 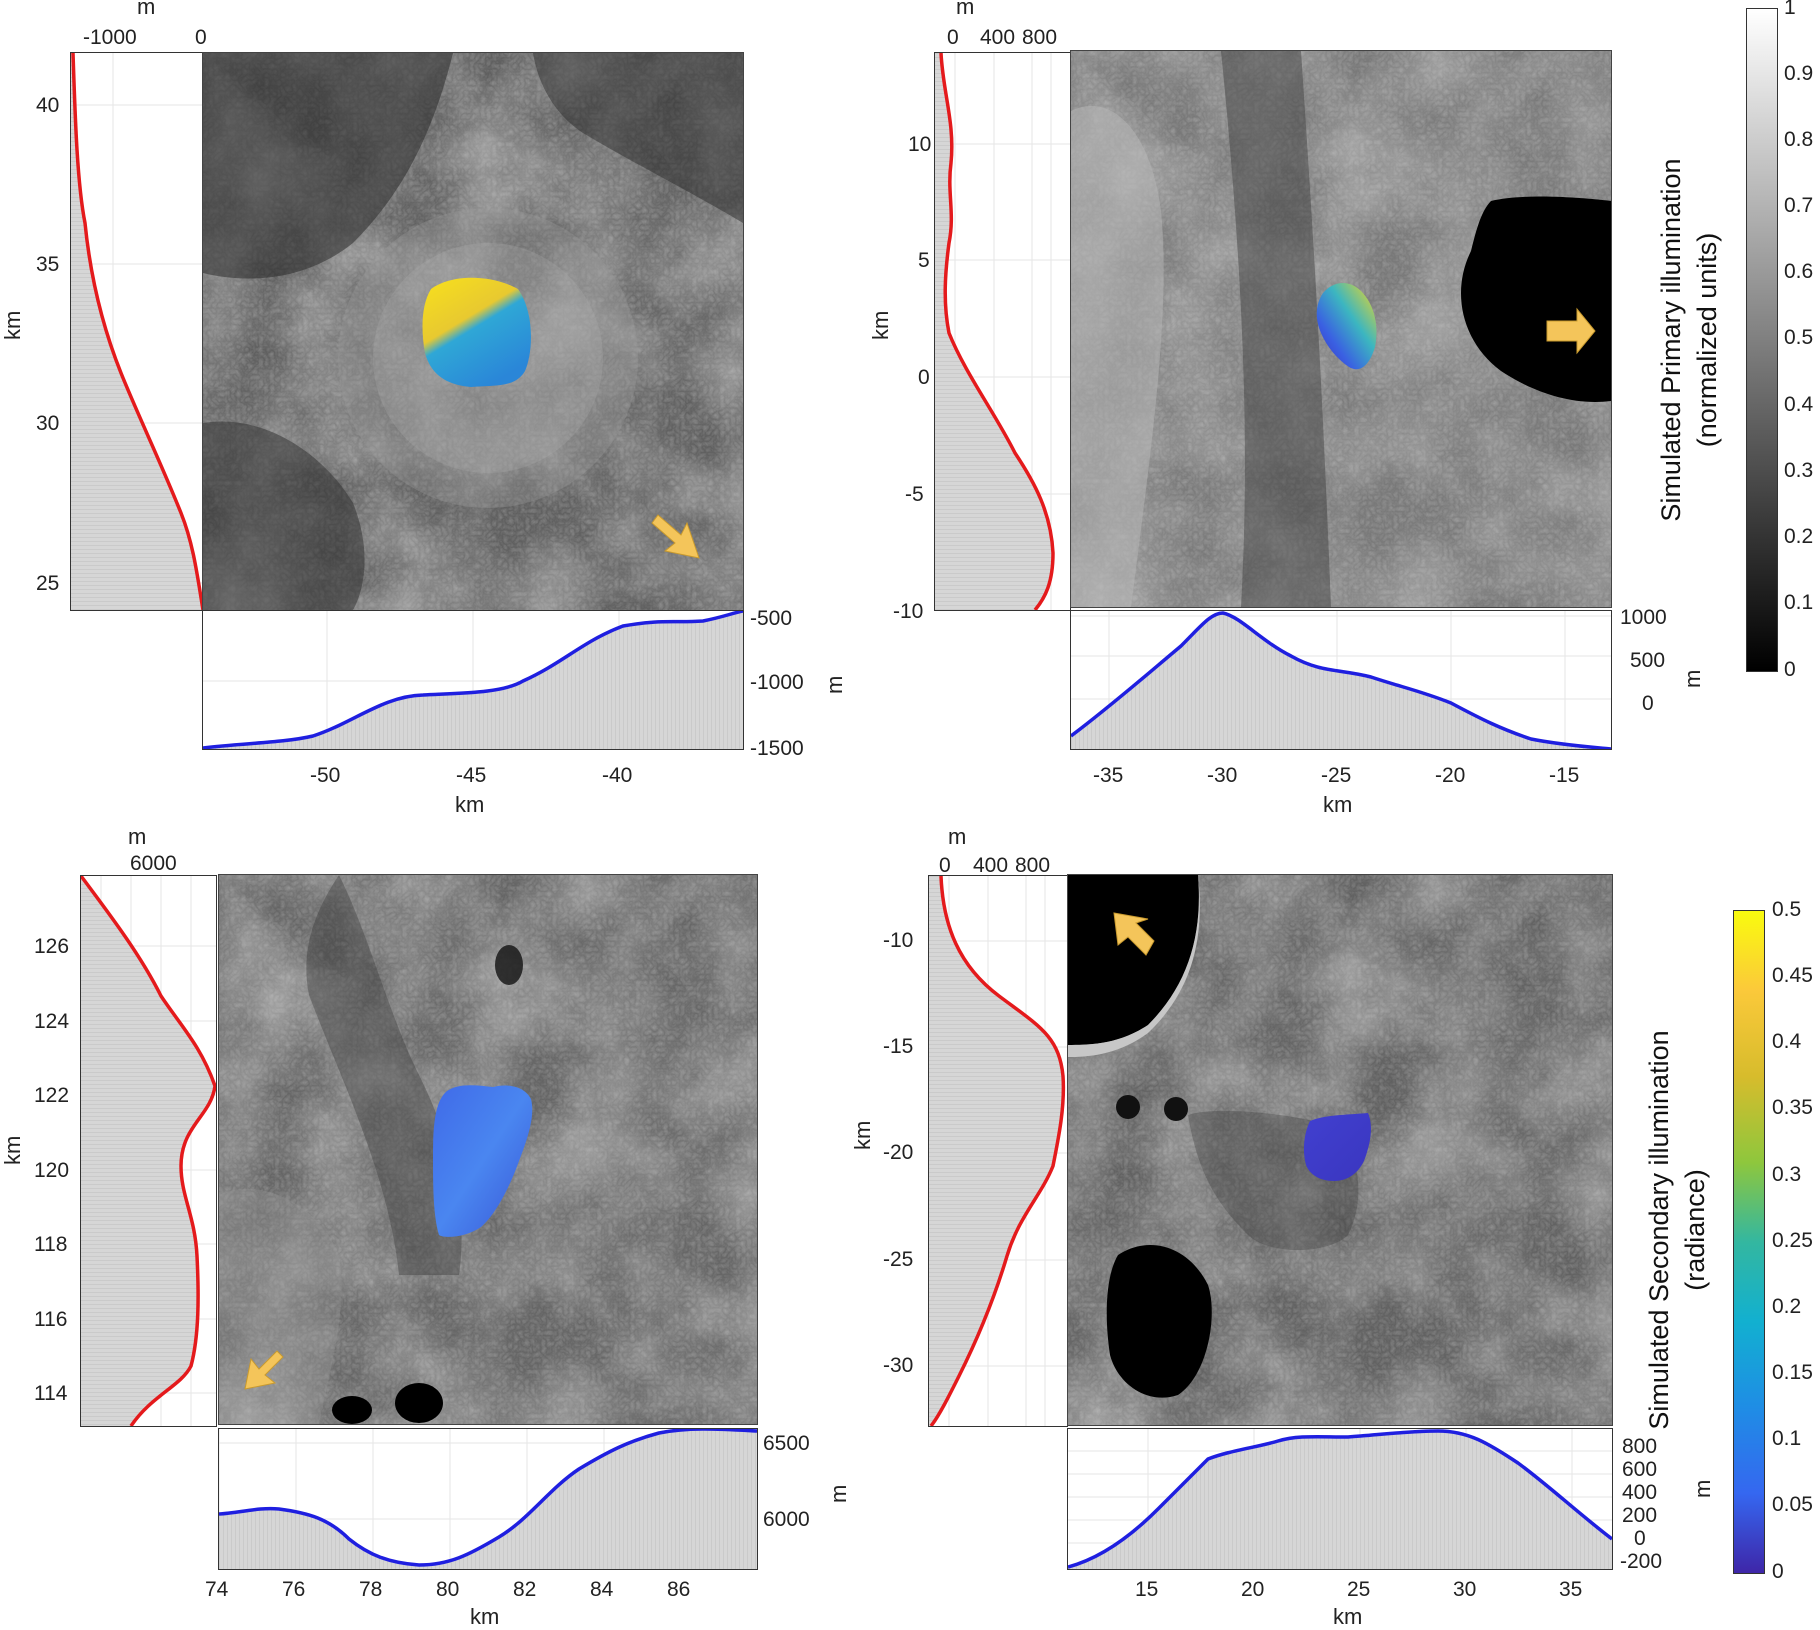 I want to click on x-tick: -25, so click(x=1336, y=775).